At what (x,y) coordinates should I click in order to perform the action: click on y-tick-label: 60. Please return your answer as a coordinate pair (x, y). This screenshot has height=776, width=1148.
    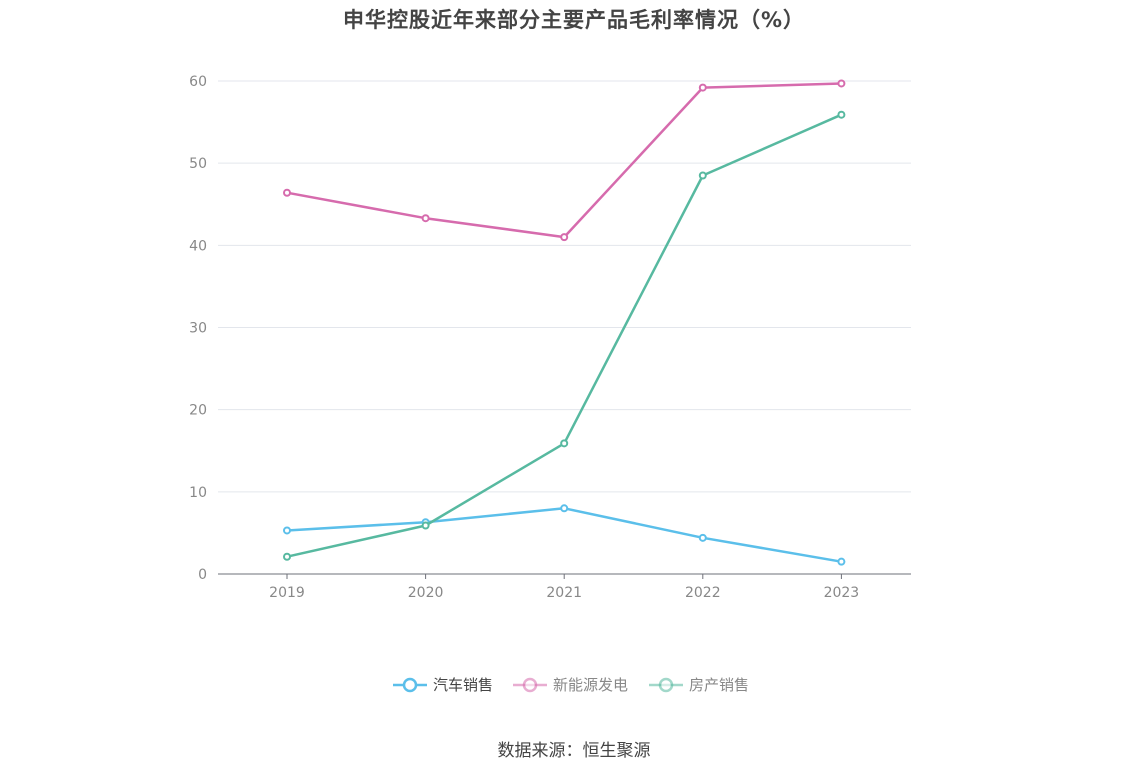
    Looking at the image, I should click on (198, 82).